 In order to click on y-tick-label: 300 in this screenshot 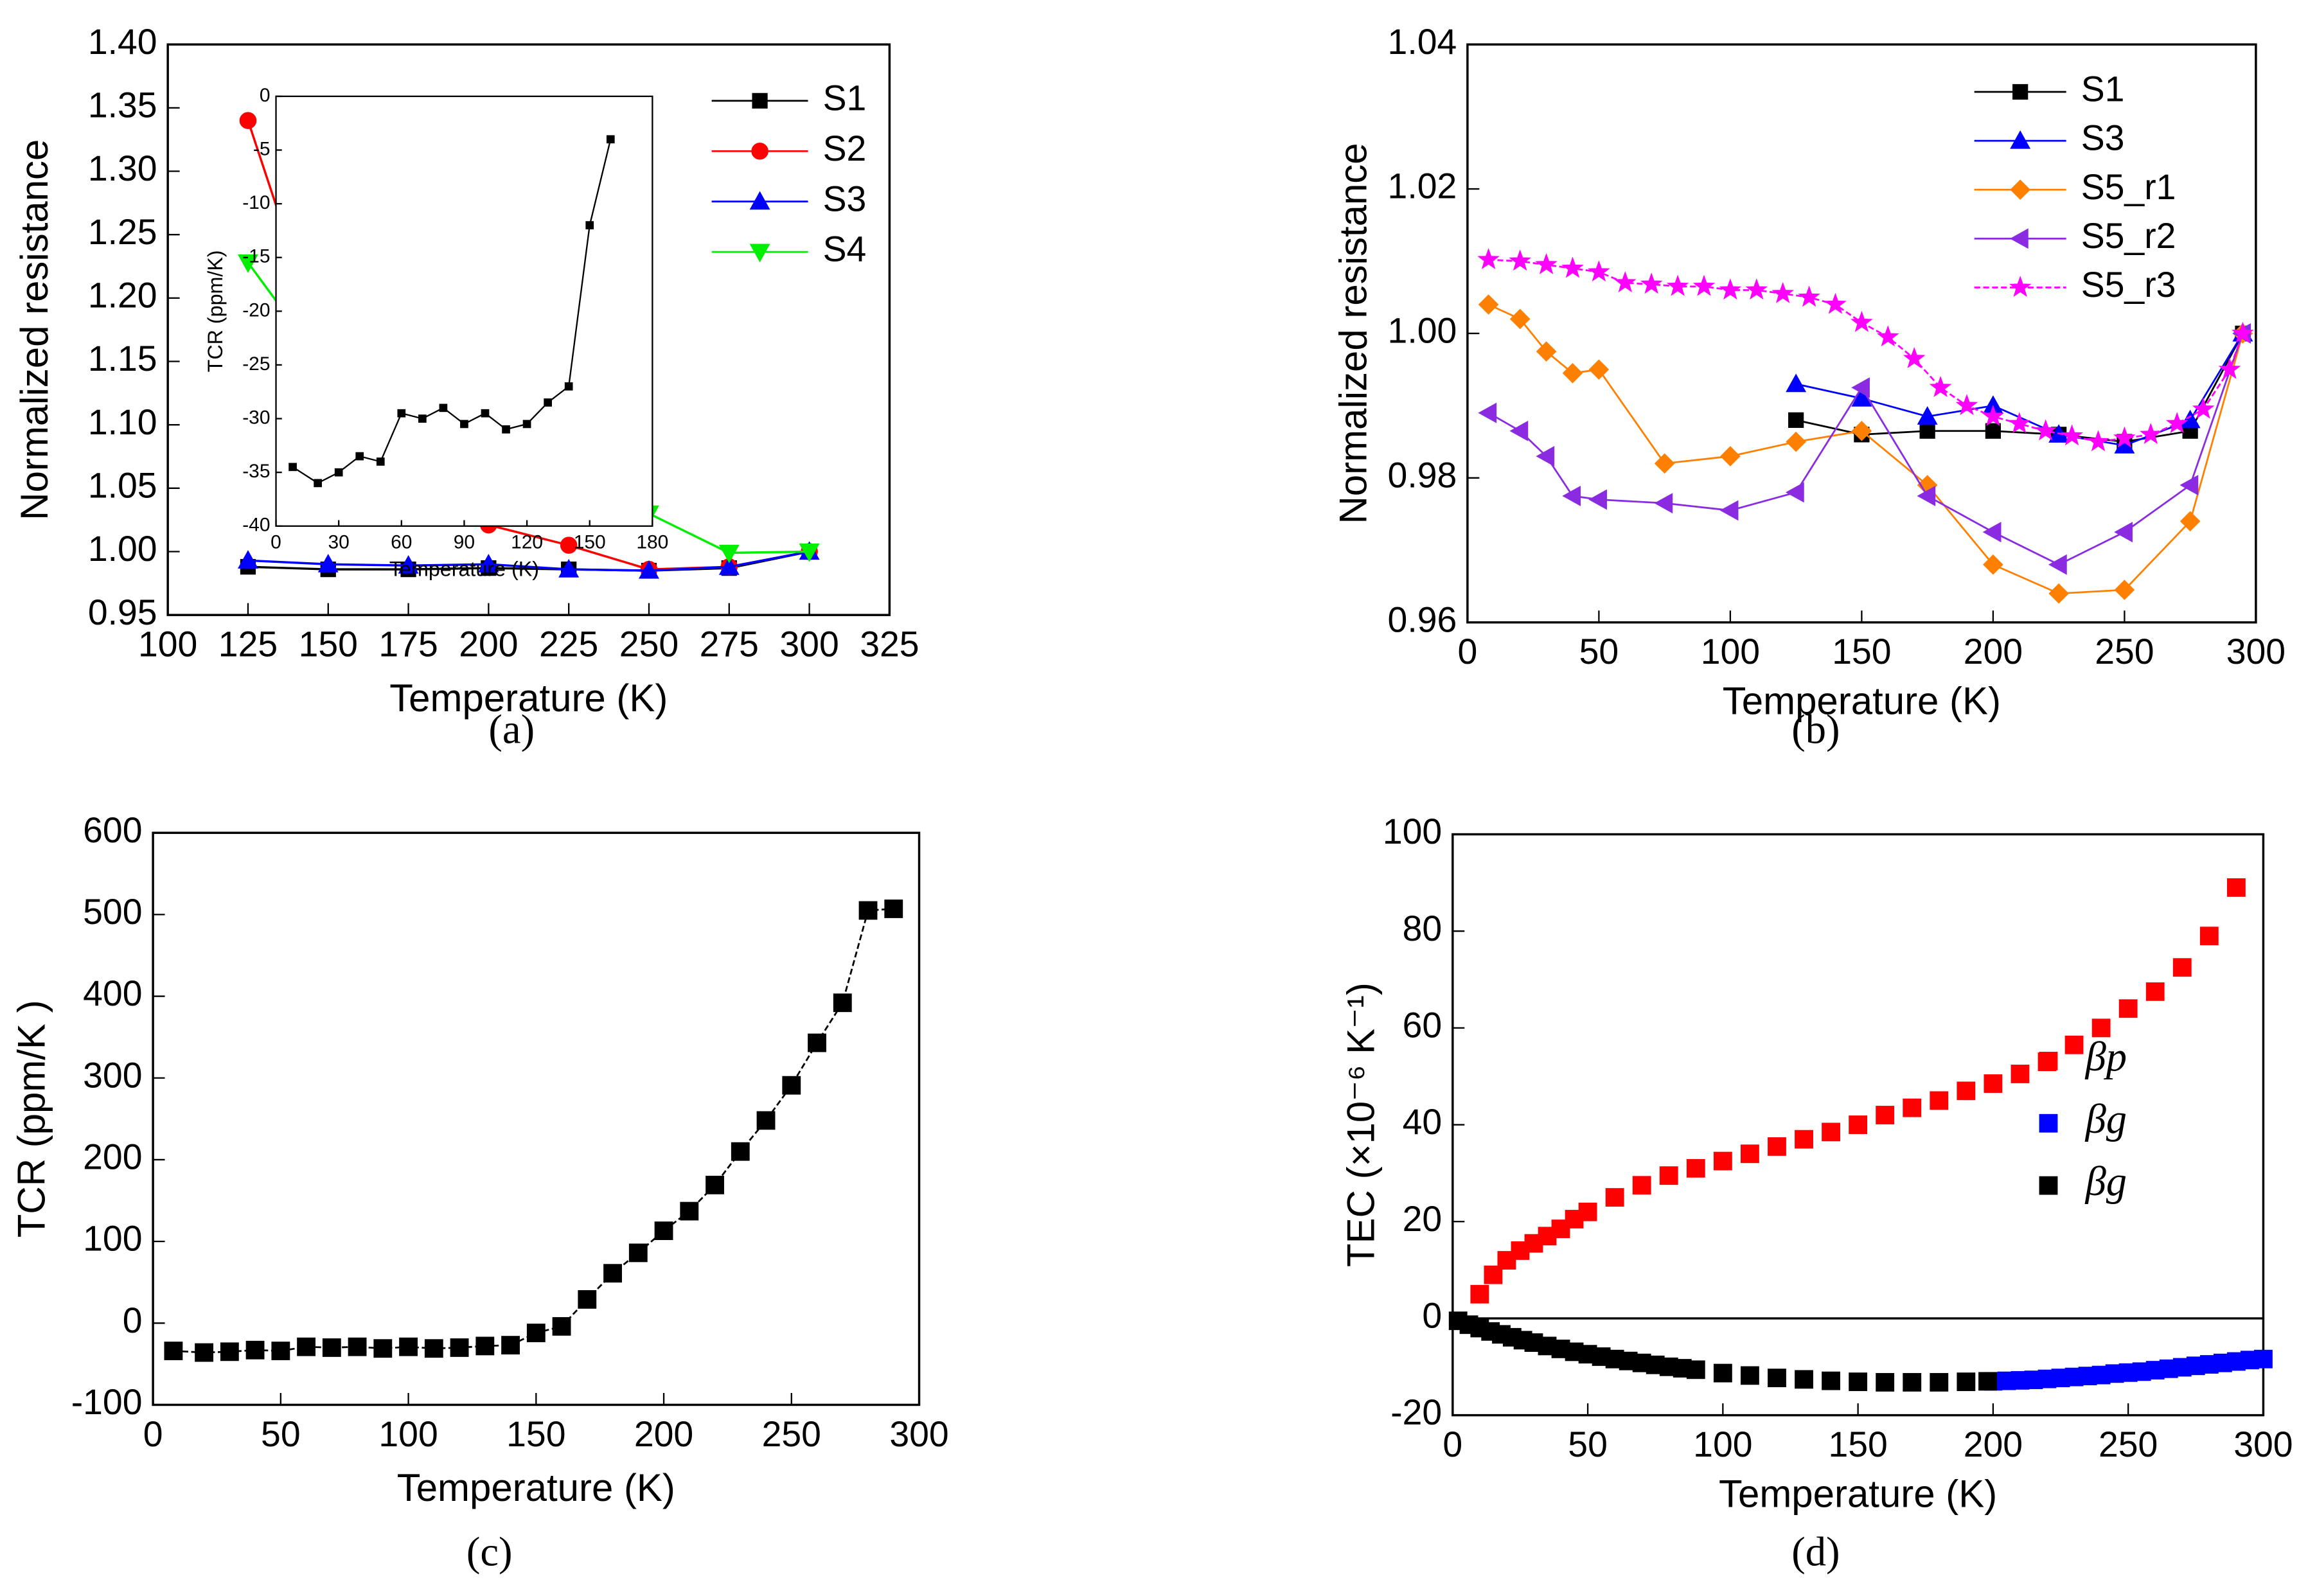, I will do `click(112, 1075)`.